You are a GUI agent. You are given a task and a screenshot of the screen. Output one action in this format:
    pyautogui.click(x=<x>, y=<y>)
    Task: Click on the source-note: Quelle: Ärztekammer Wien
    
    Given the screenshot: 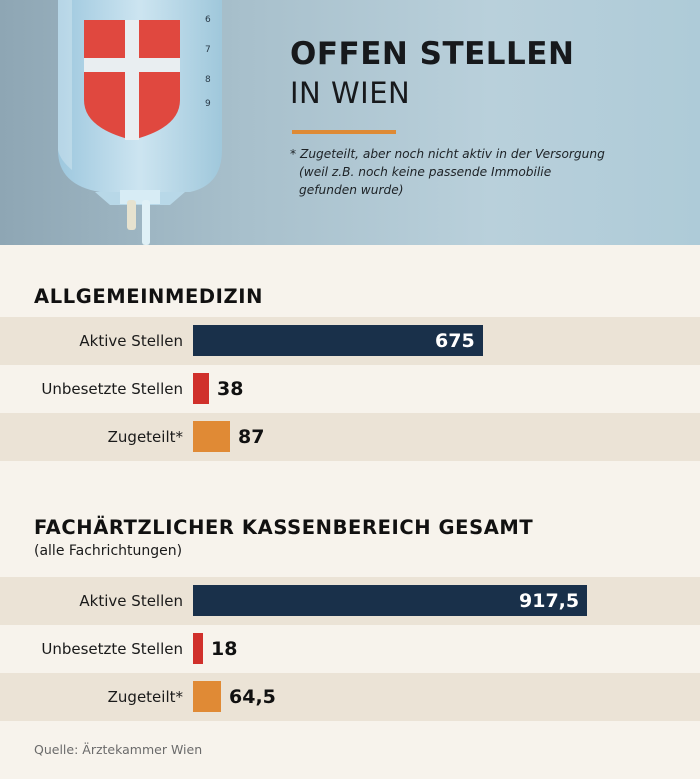 What is the action you would take?
    pyautogui.click(x=118, y=749)
    